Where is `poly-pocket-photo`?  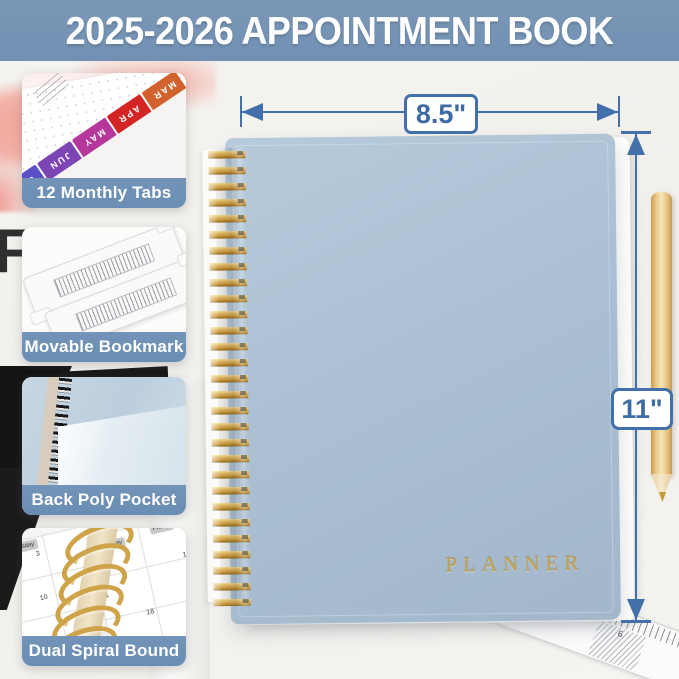 poly-pocket-photo is located at coordinates (104, 431).